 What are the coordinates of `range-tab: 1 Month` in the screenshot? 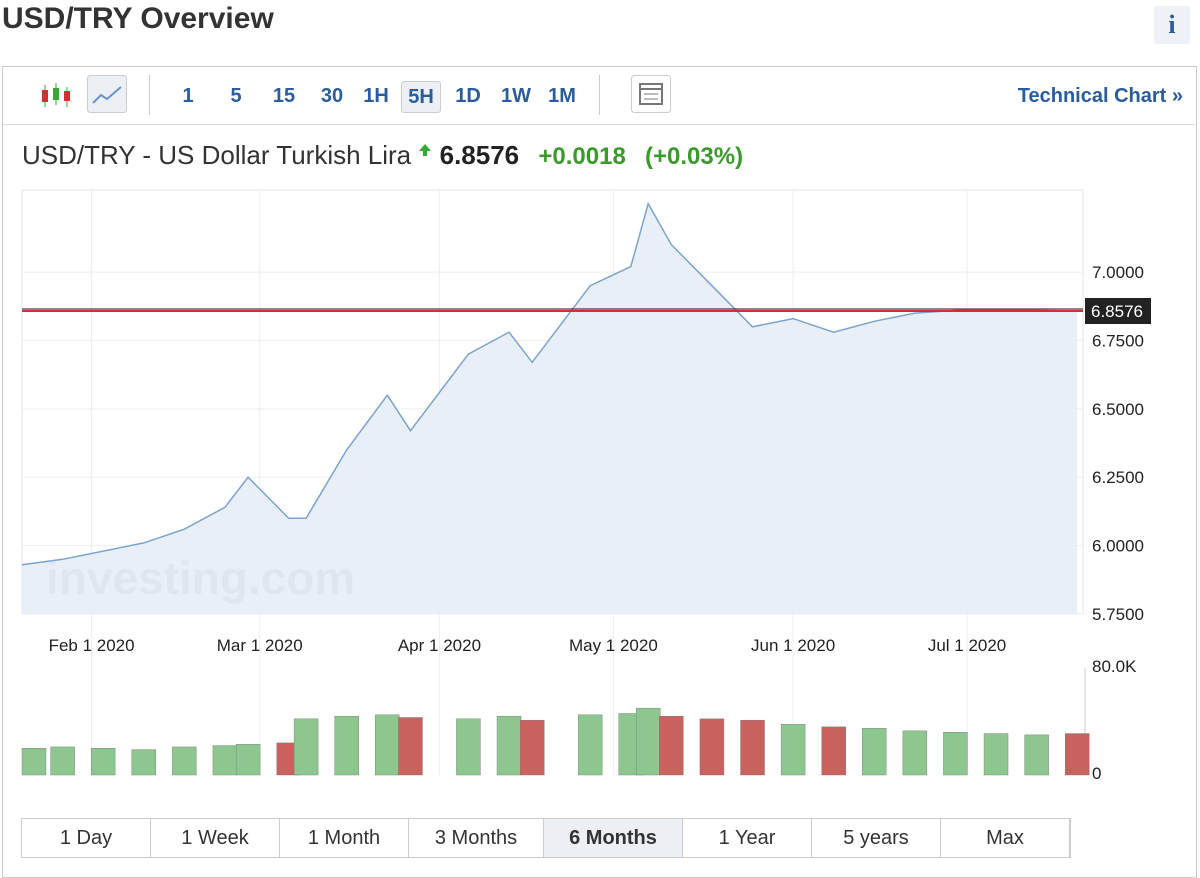 It's located at (344, 838).